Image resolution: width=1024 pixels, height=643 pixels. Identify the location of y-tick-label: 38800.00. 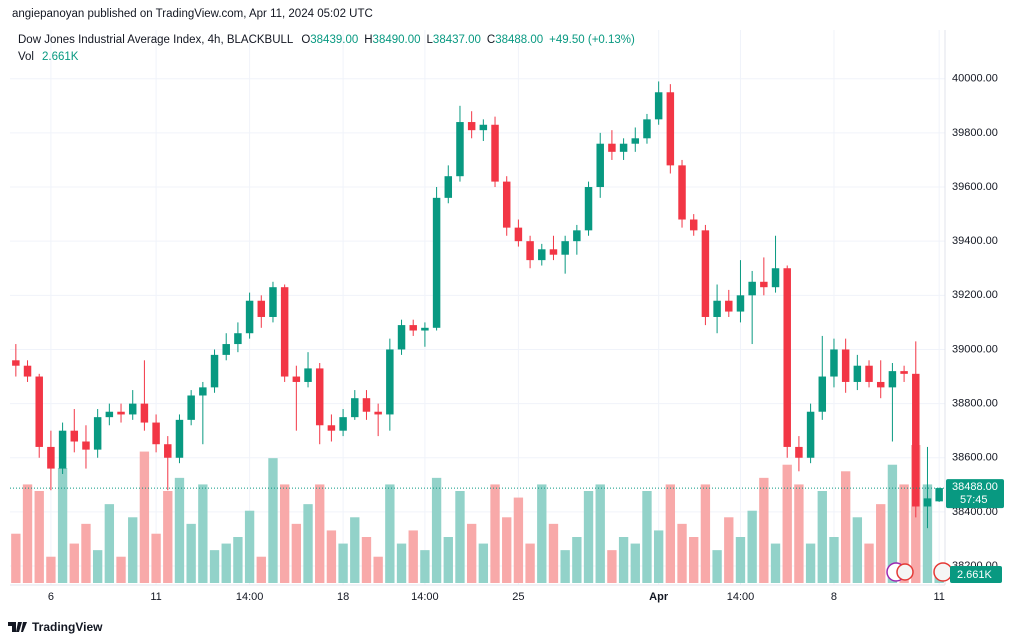
(975, 404).